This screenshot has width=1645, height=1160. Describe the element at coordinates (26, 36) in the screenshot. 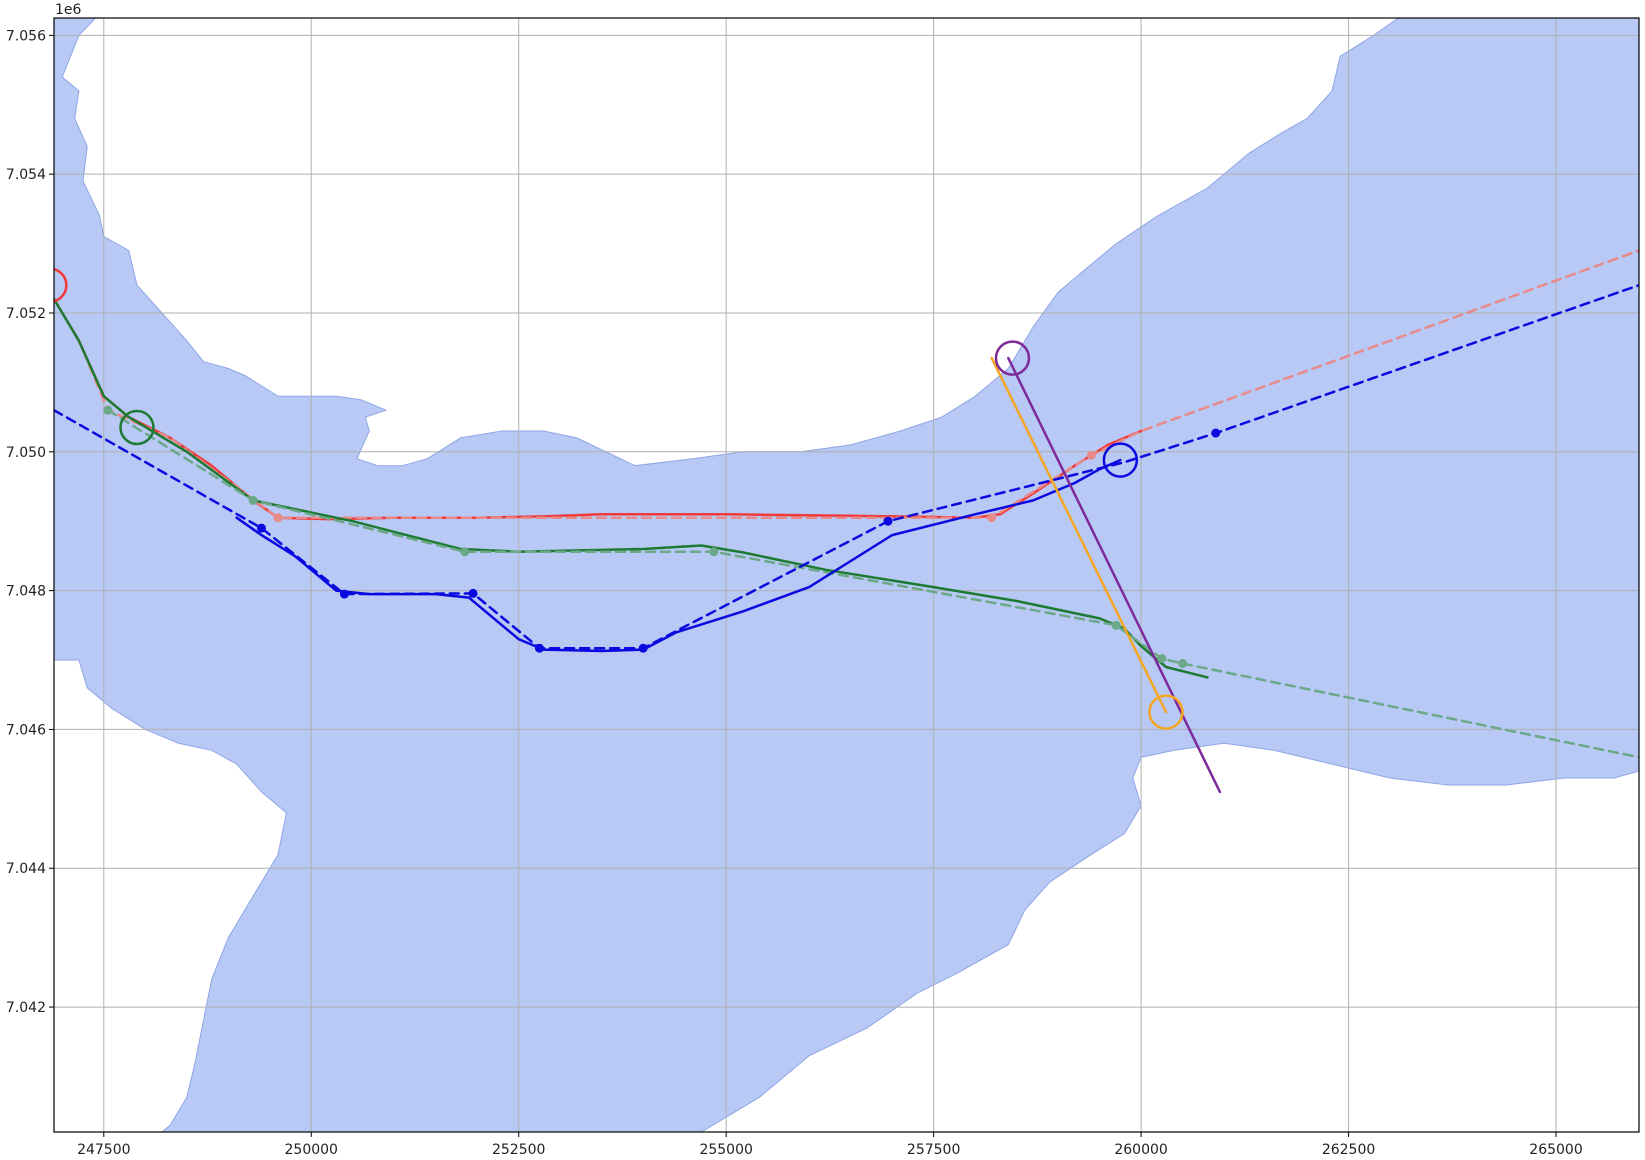

I see `y-tick-label: 7.056` at that location.